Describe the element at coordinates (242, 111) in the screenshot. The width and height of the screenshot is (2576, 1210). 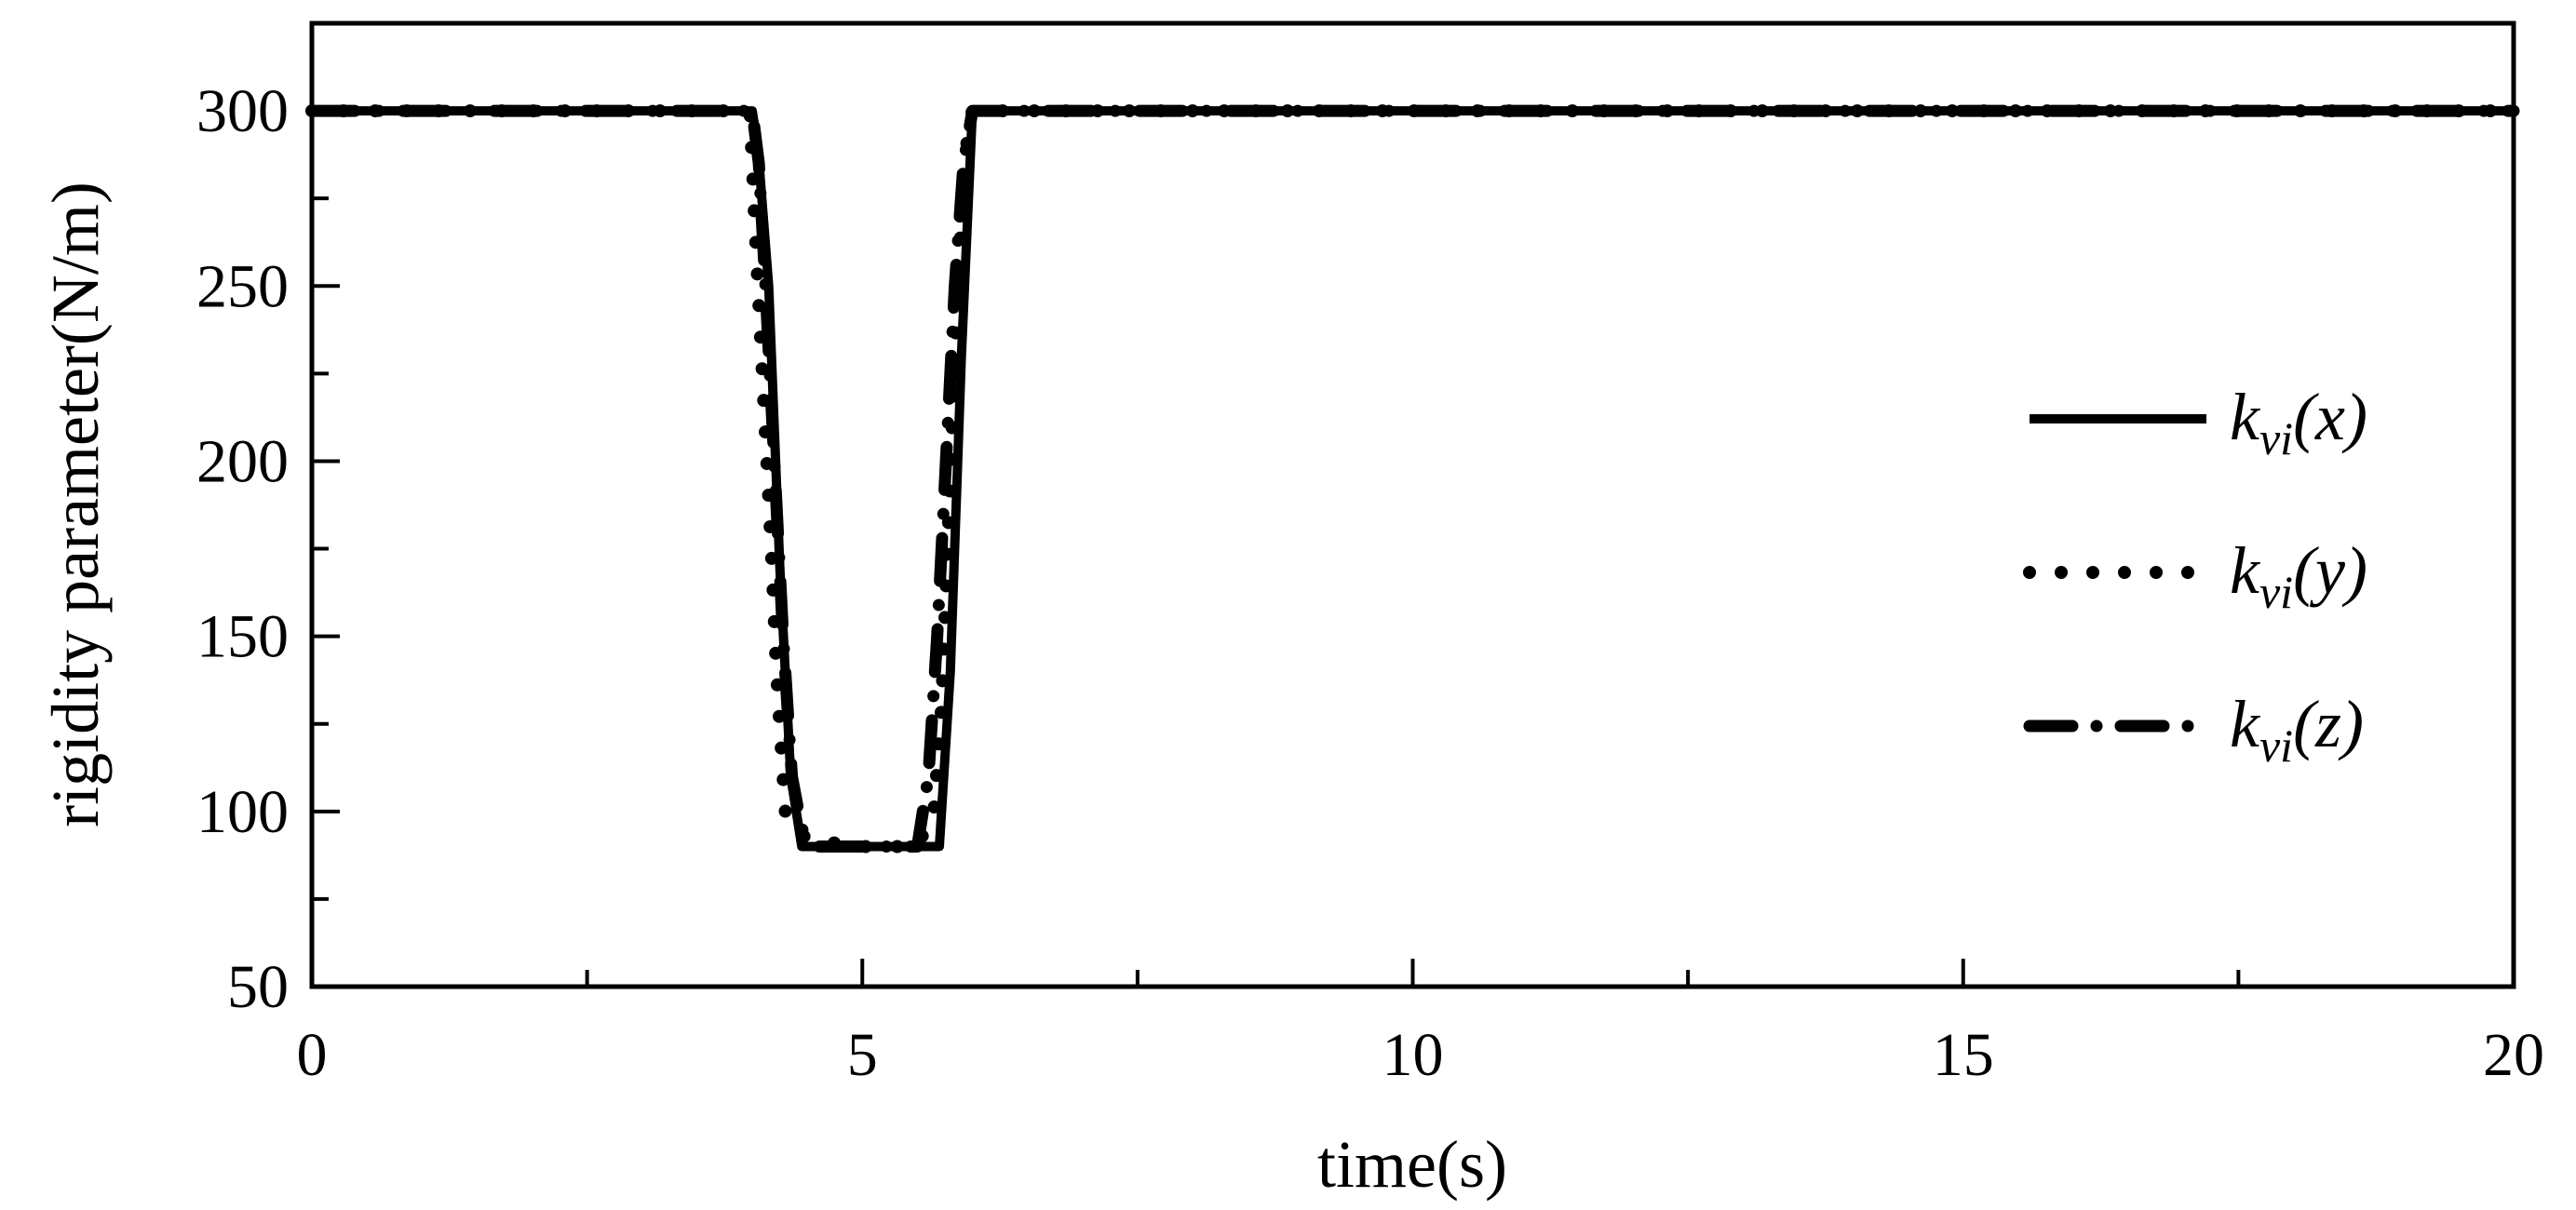
I see `y-tick-label: 300` at that location.